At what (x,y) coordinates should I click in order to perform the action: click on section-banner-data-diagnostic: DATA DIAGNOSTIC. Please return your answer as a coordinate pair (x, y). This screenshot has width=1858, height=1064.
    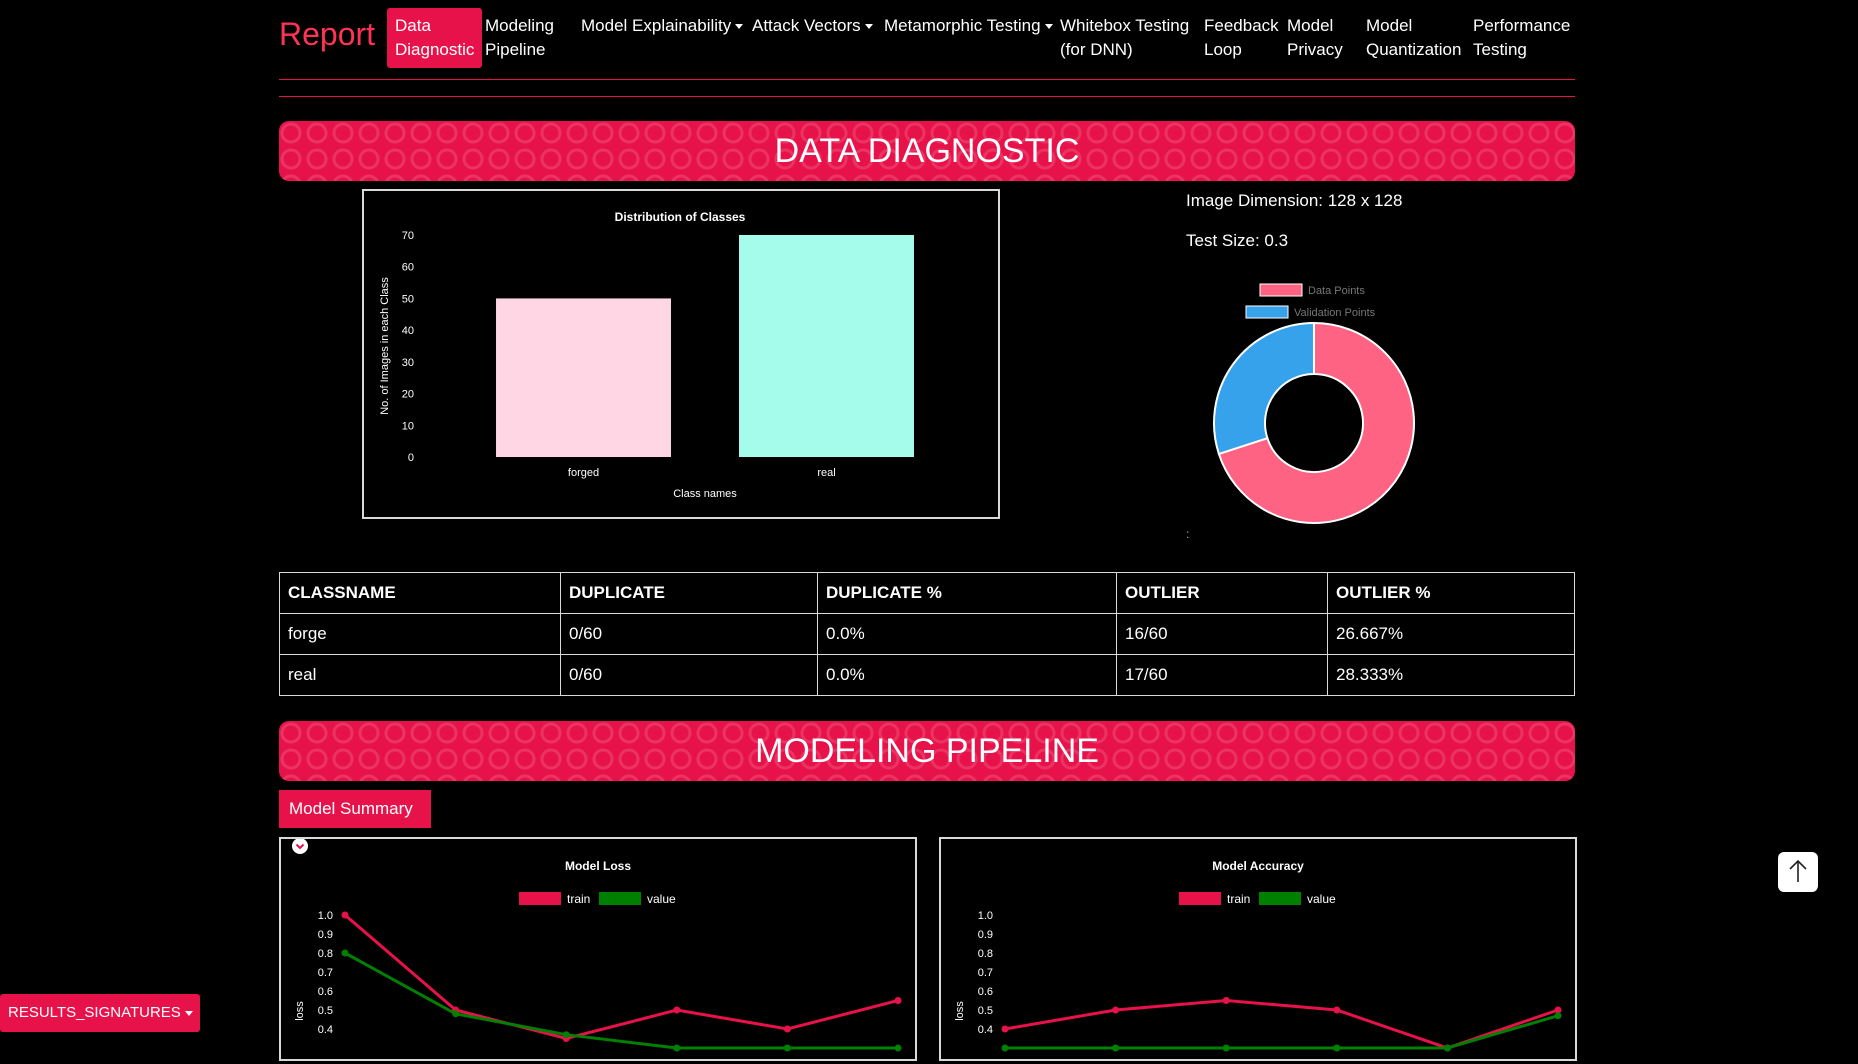
    Looking at the image, I should click on (927, 151).